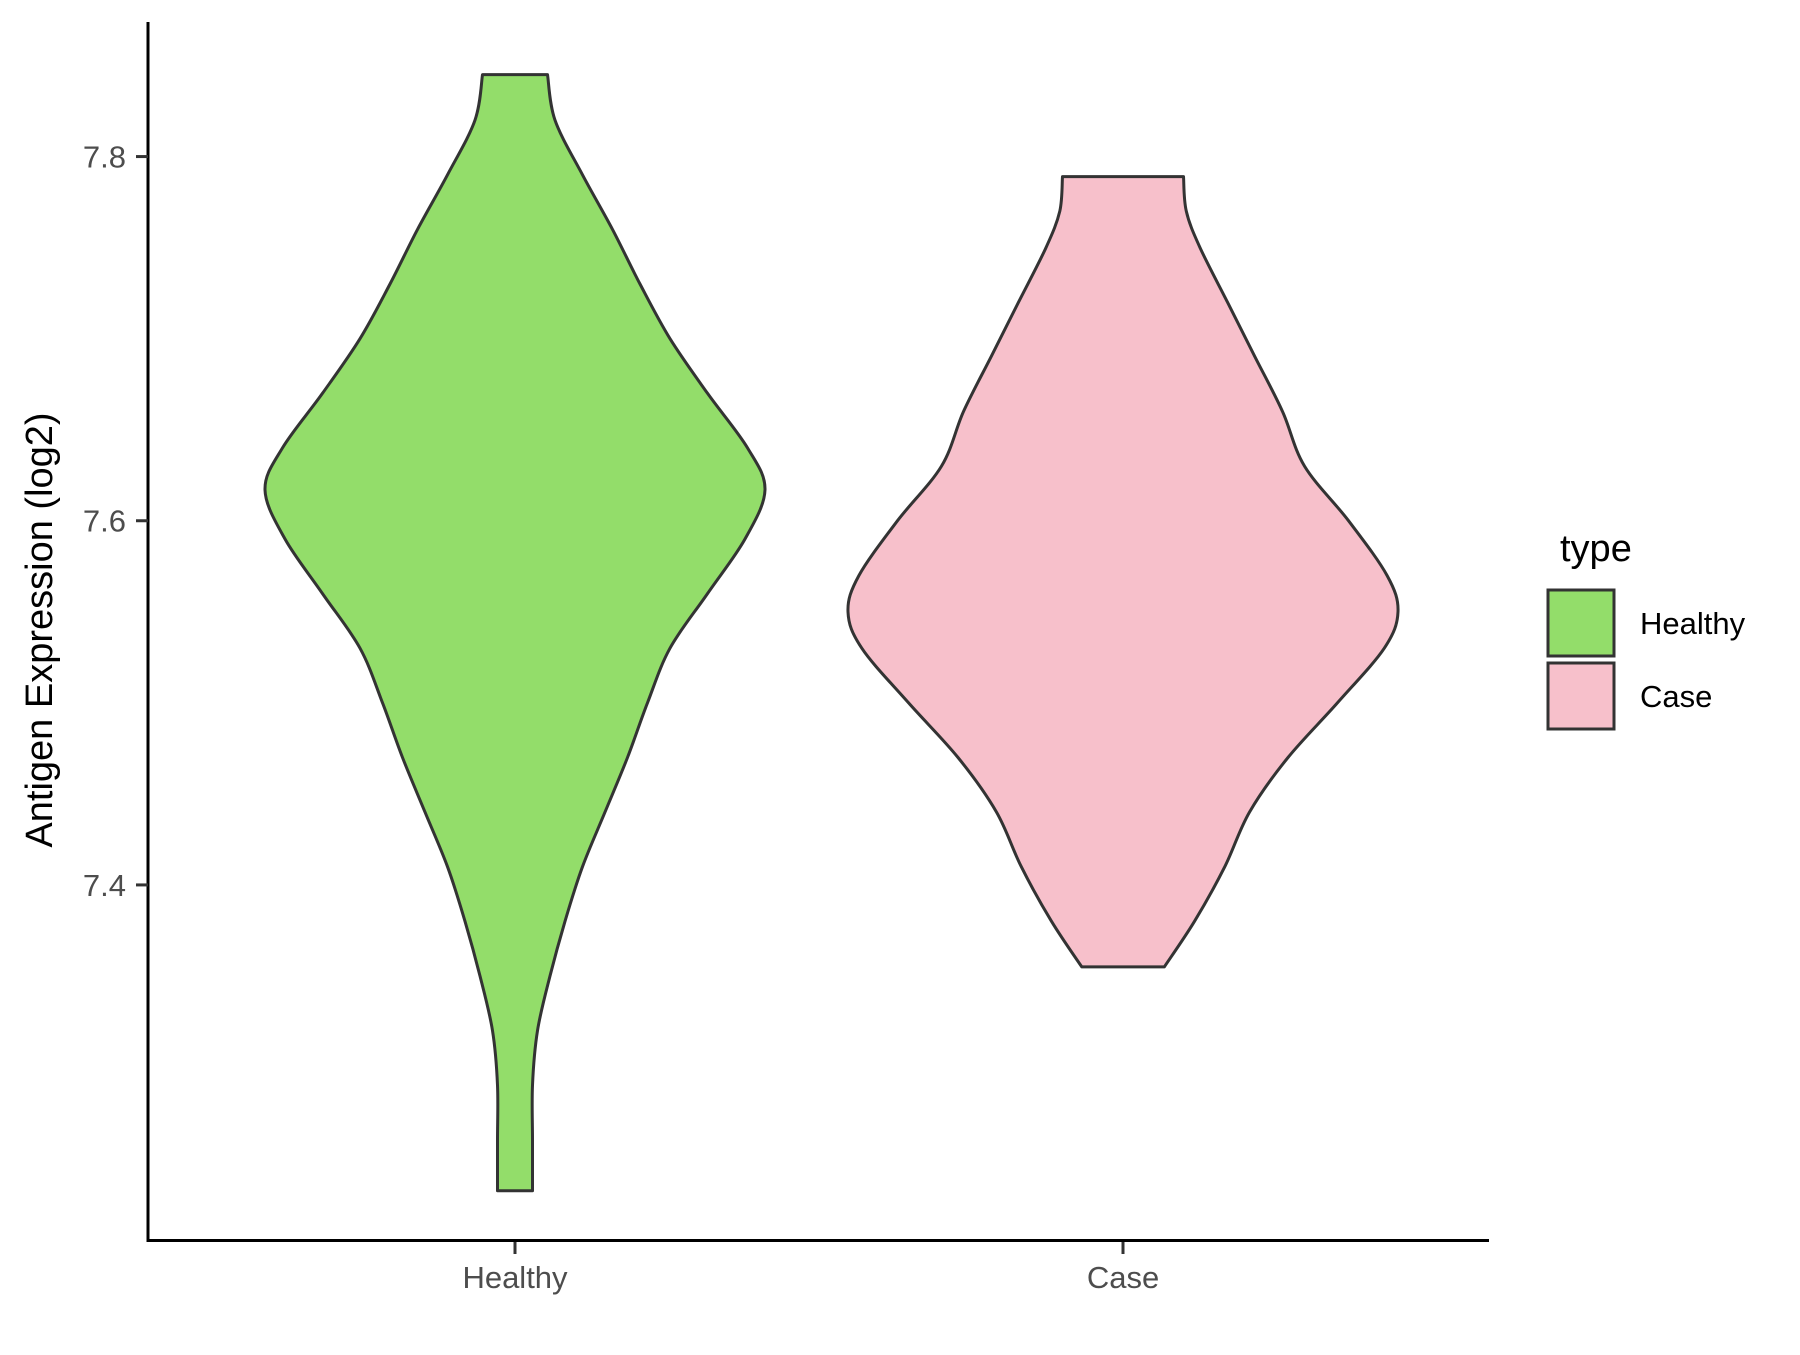  I want to click on x-axis-ticks: Healthy Case, so click(810, 1268).